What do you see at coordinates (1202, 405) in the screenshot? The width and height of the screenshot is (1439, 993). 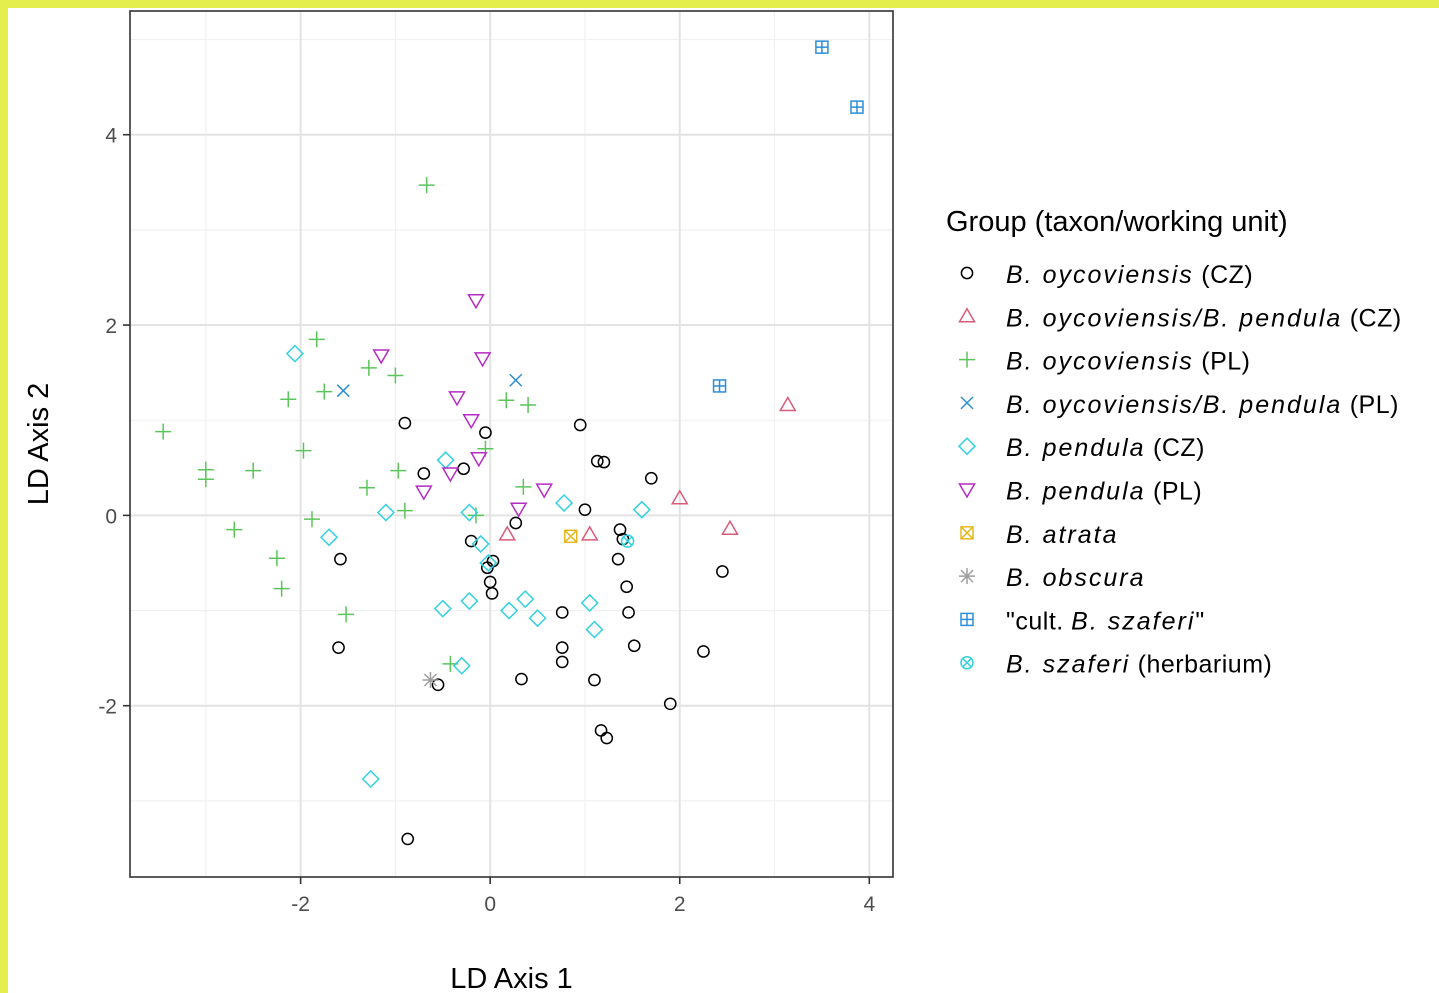 I see `legend-label-4: B. oycoviensis/B. pendula (PL)` at bounding box center [1202, 405].